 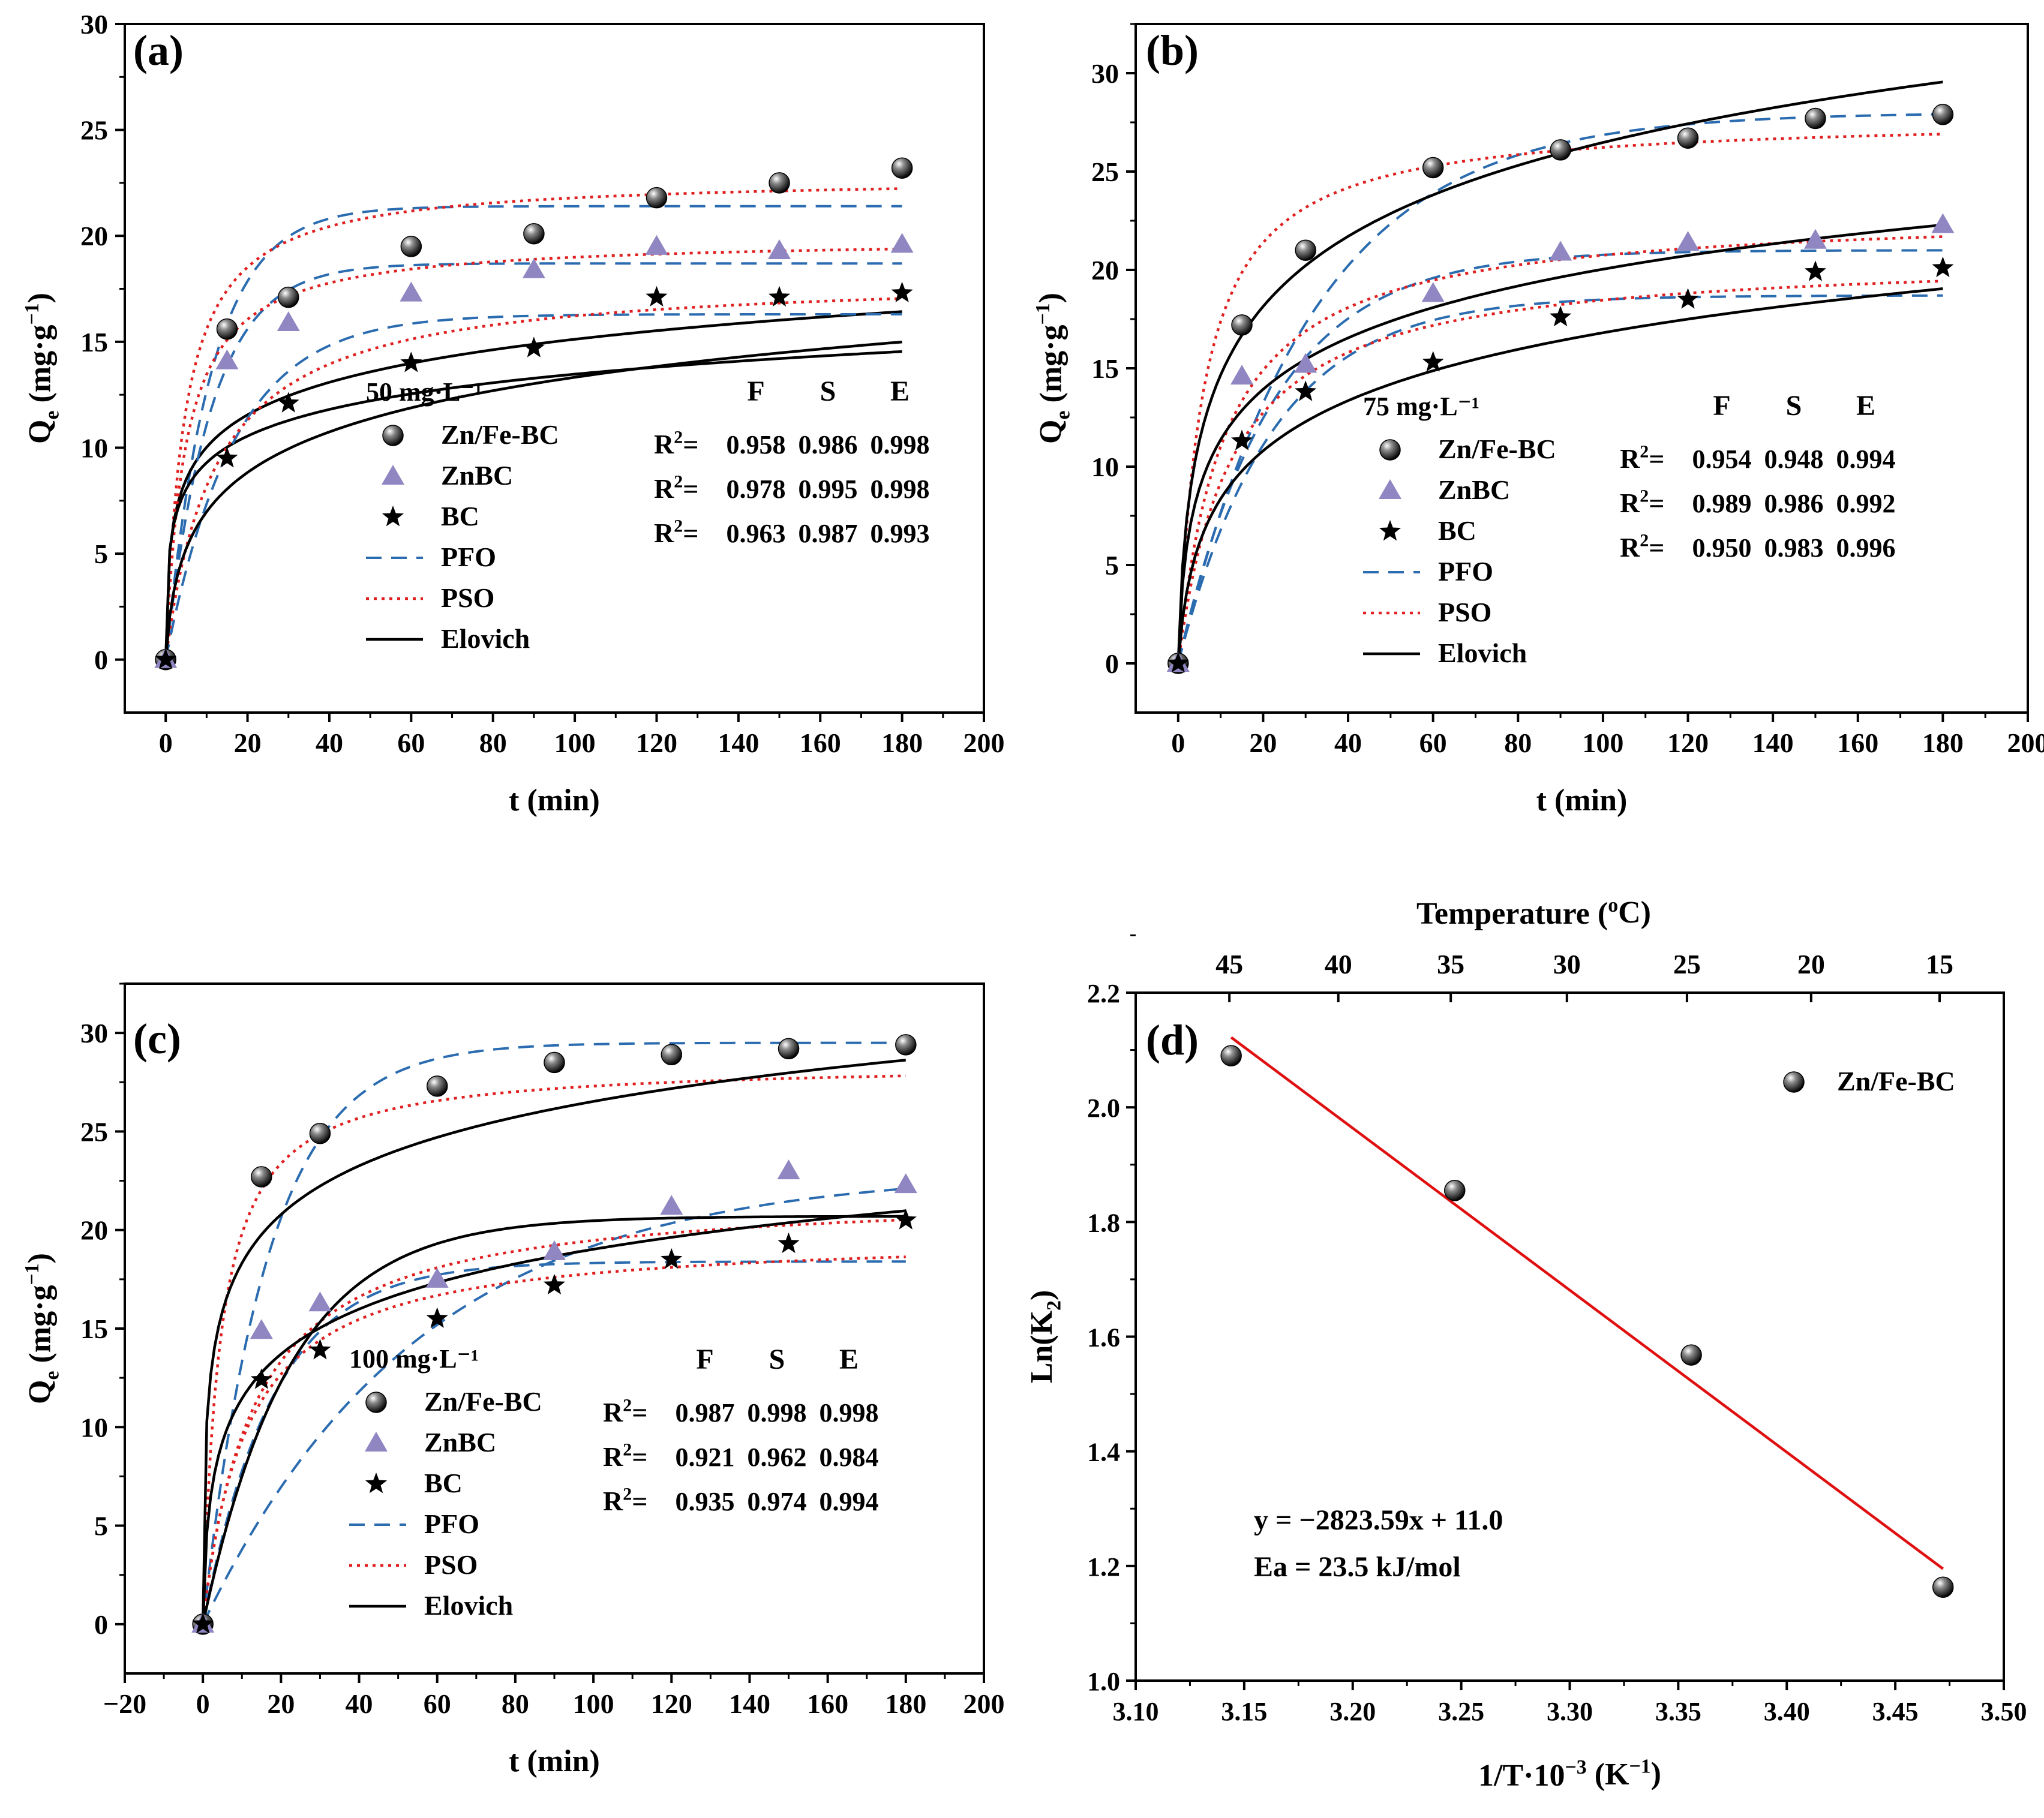 I want to click on r2-value: 0.994, so click(x=1866, y=459).